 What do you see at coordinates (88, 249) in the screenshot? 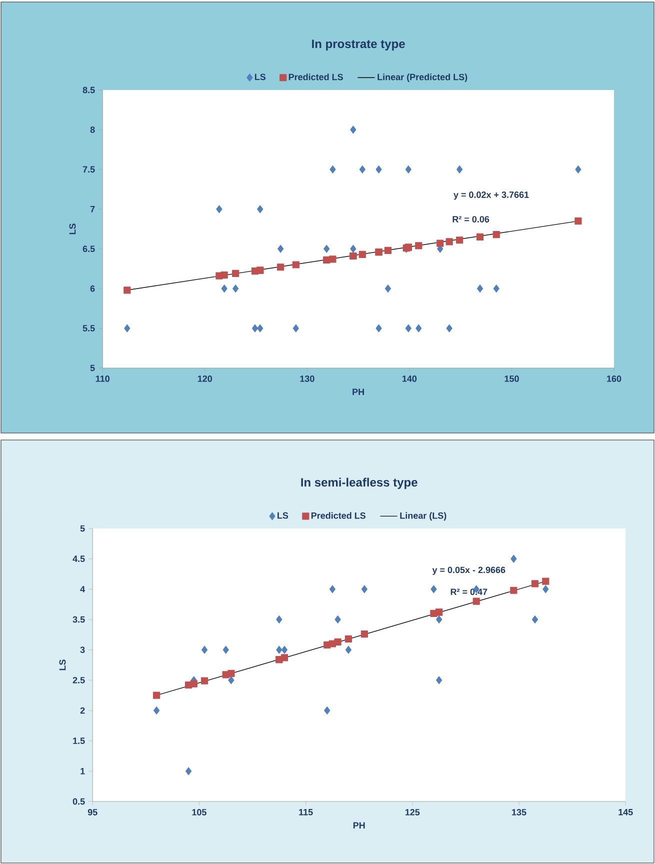
I see `y-tick-label: 6.5` at bounding box center [88, 249].